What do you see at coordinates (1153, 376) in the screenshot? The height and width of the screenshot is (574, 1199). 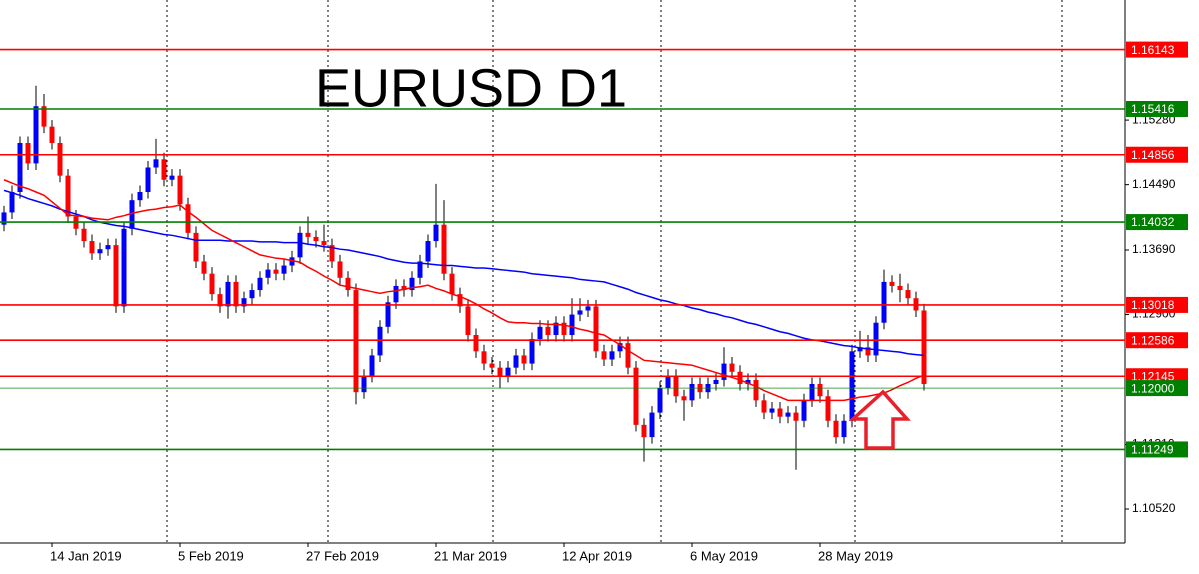 I see `level-label: 1.12145` at bounding box center [1153, 376].